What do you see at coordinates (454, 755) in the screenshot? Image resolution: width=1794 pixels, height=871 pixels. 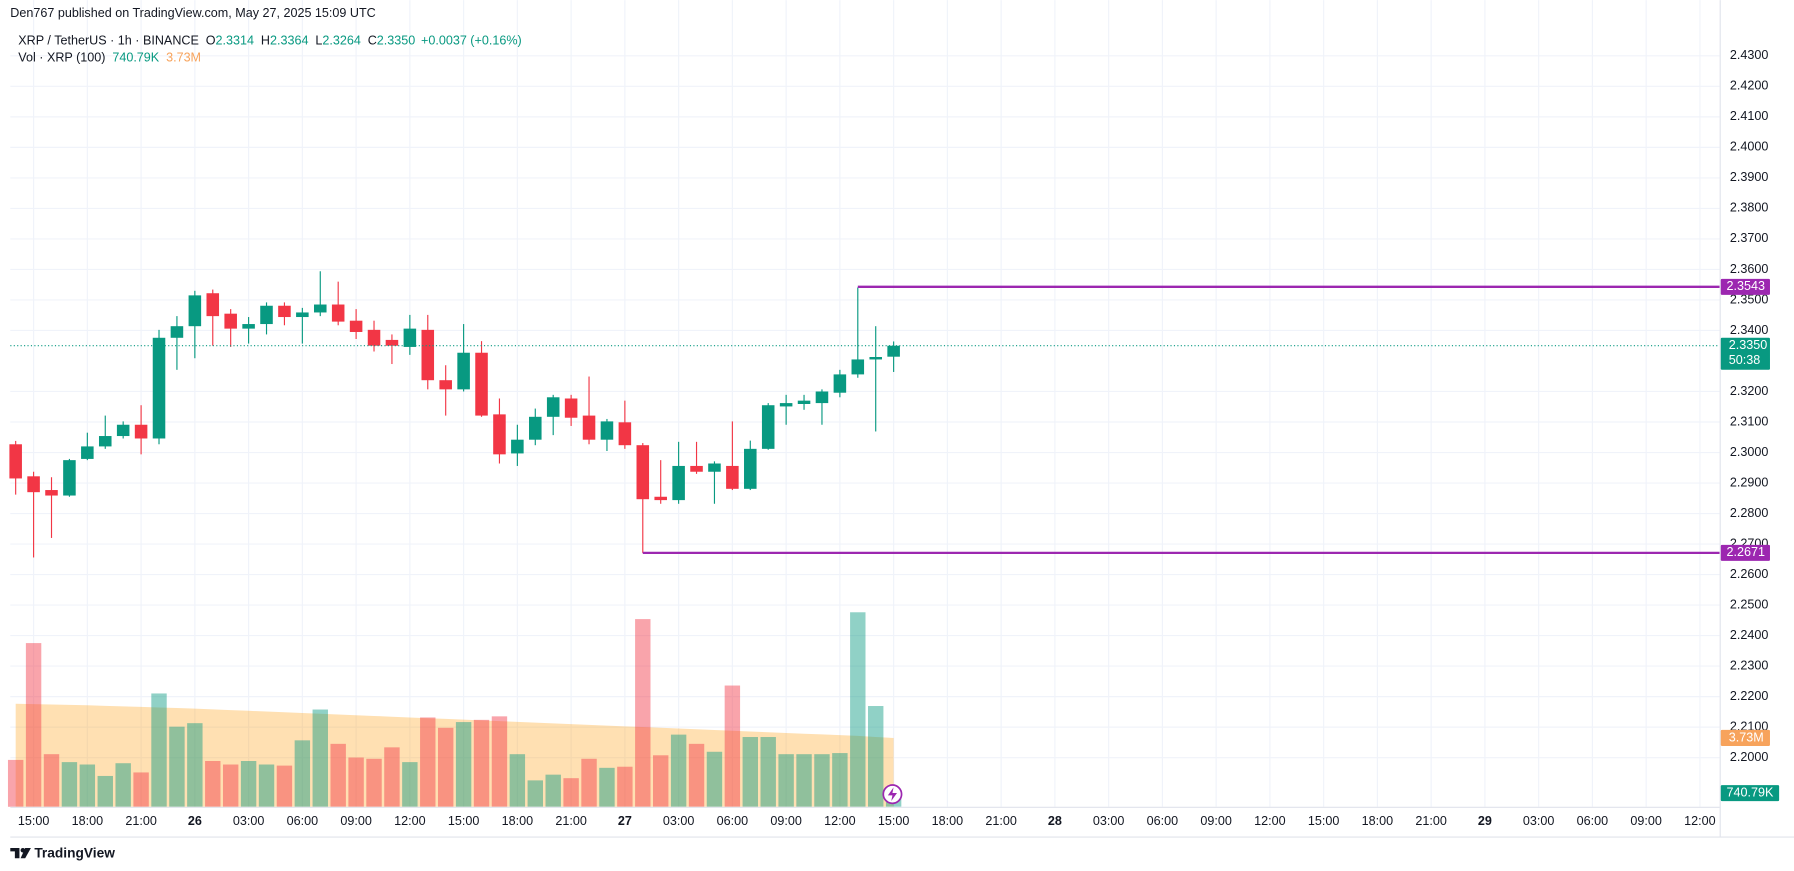 I see `volume-ma-area` at bounding box center [454, 755].